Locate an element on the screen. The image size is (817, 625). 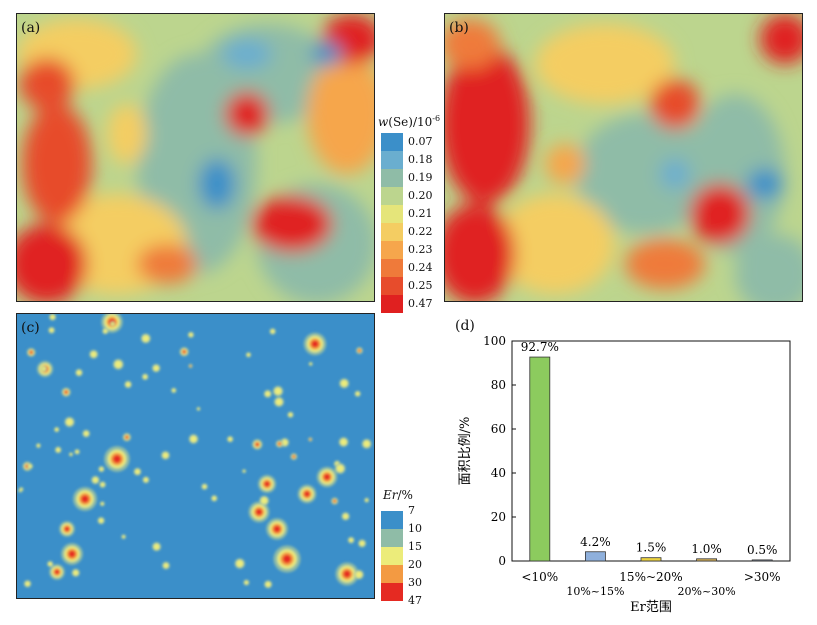
x-tick-label: 15%~20% is located at coordinates (650, 577).